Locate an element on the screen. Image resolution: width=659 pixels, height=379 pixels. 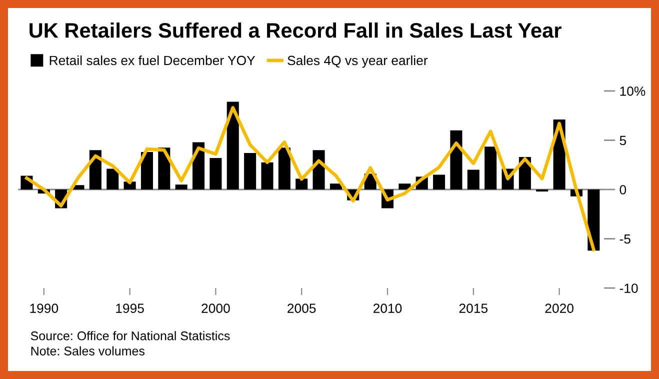
y-tick-label: 5 is located at coordinates (623, 141).